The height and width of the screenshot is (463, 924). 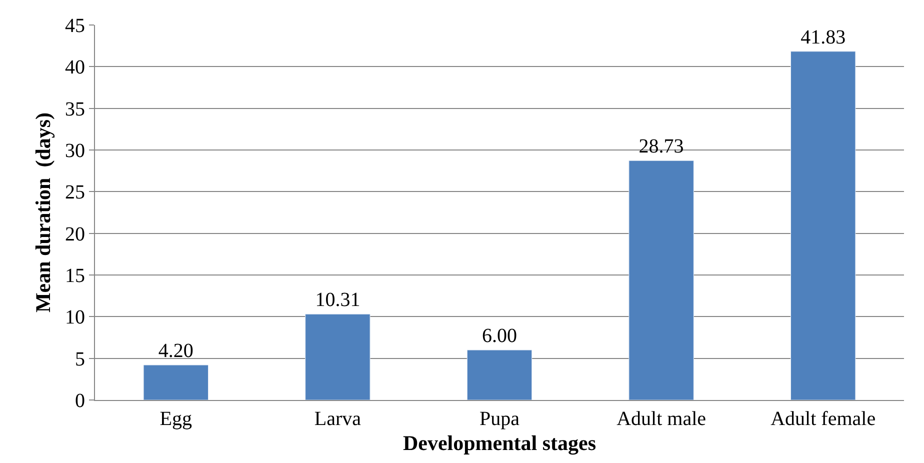 What do you see at coordinates (661, 419) in the screenshot?
I see `x-tick-label: Adult male` at bounding box center [661, 419].